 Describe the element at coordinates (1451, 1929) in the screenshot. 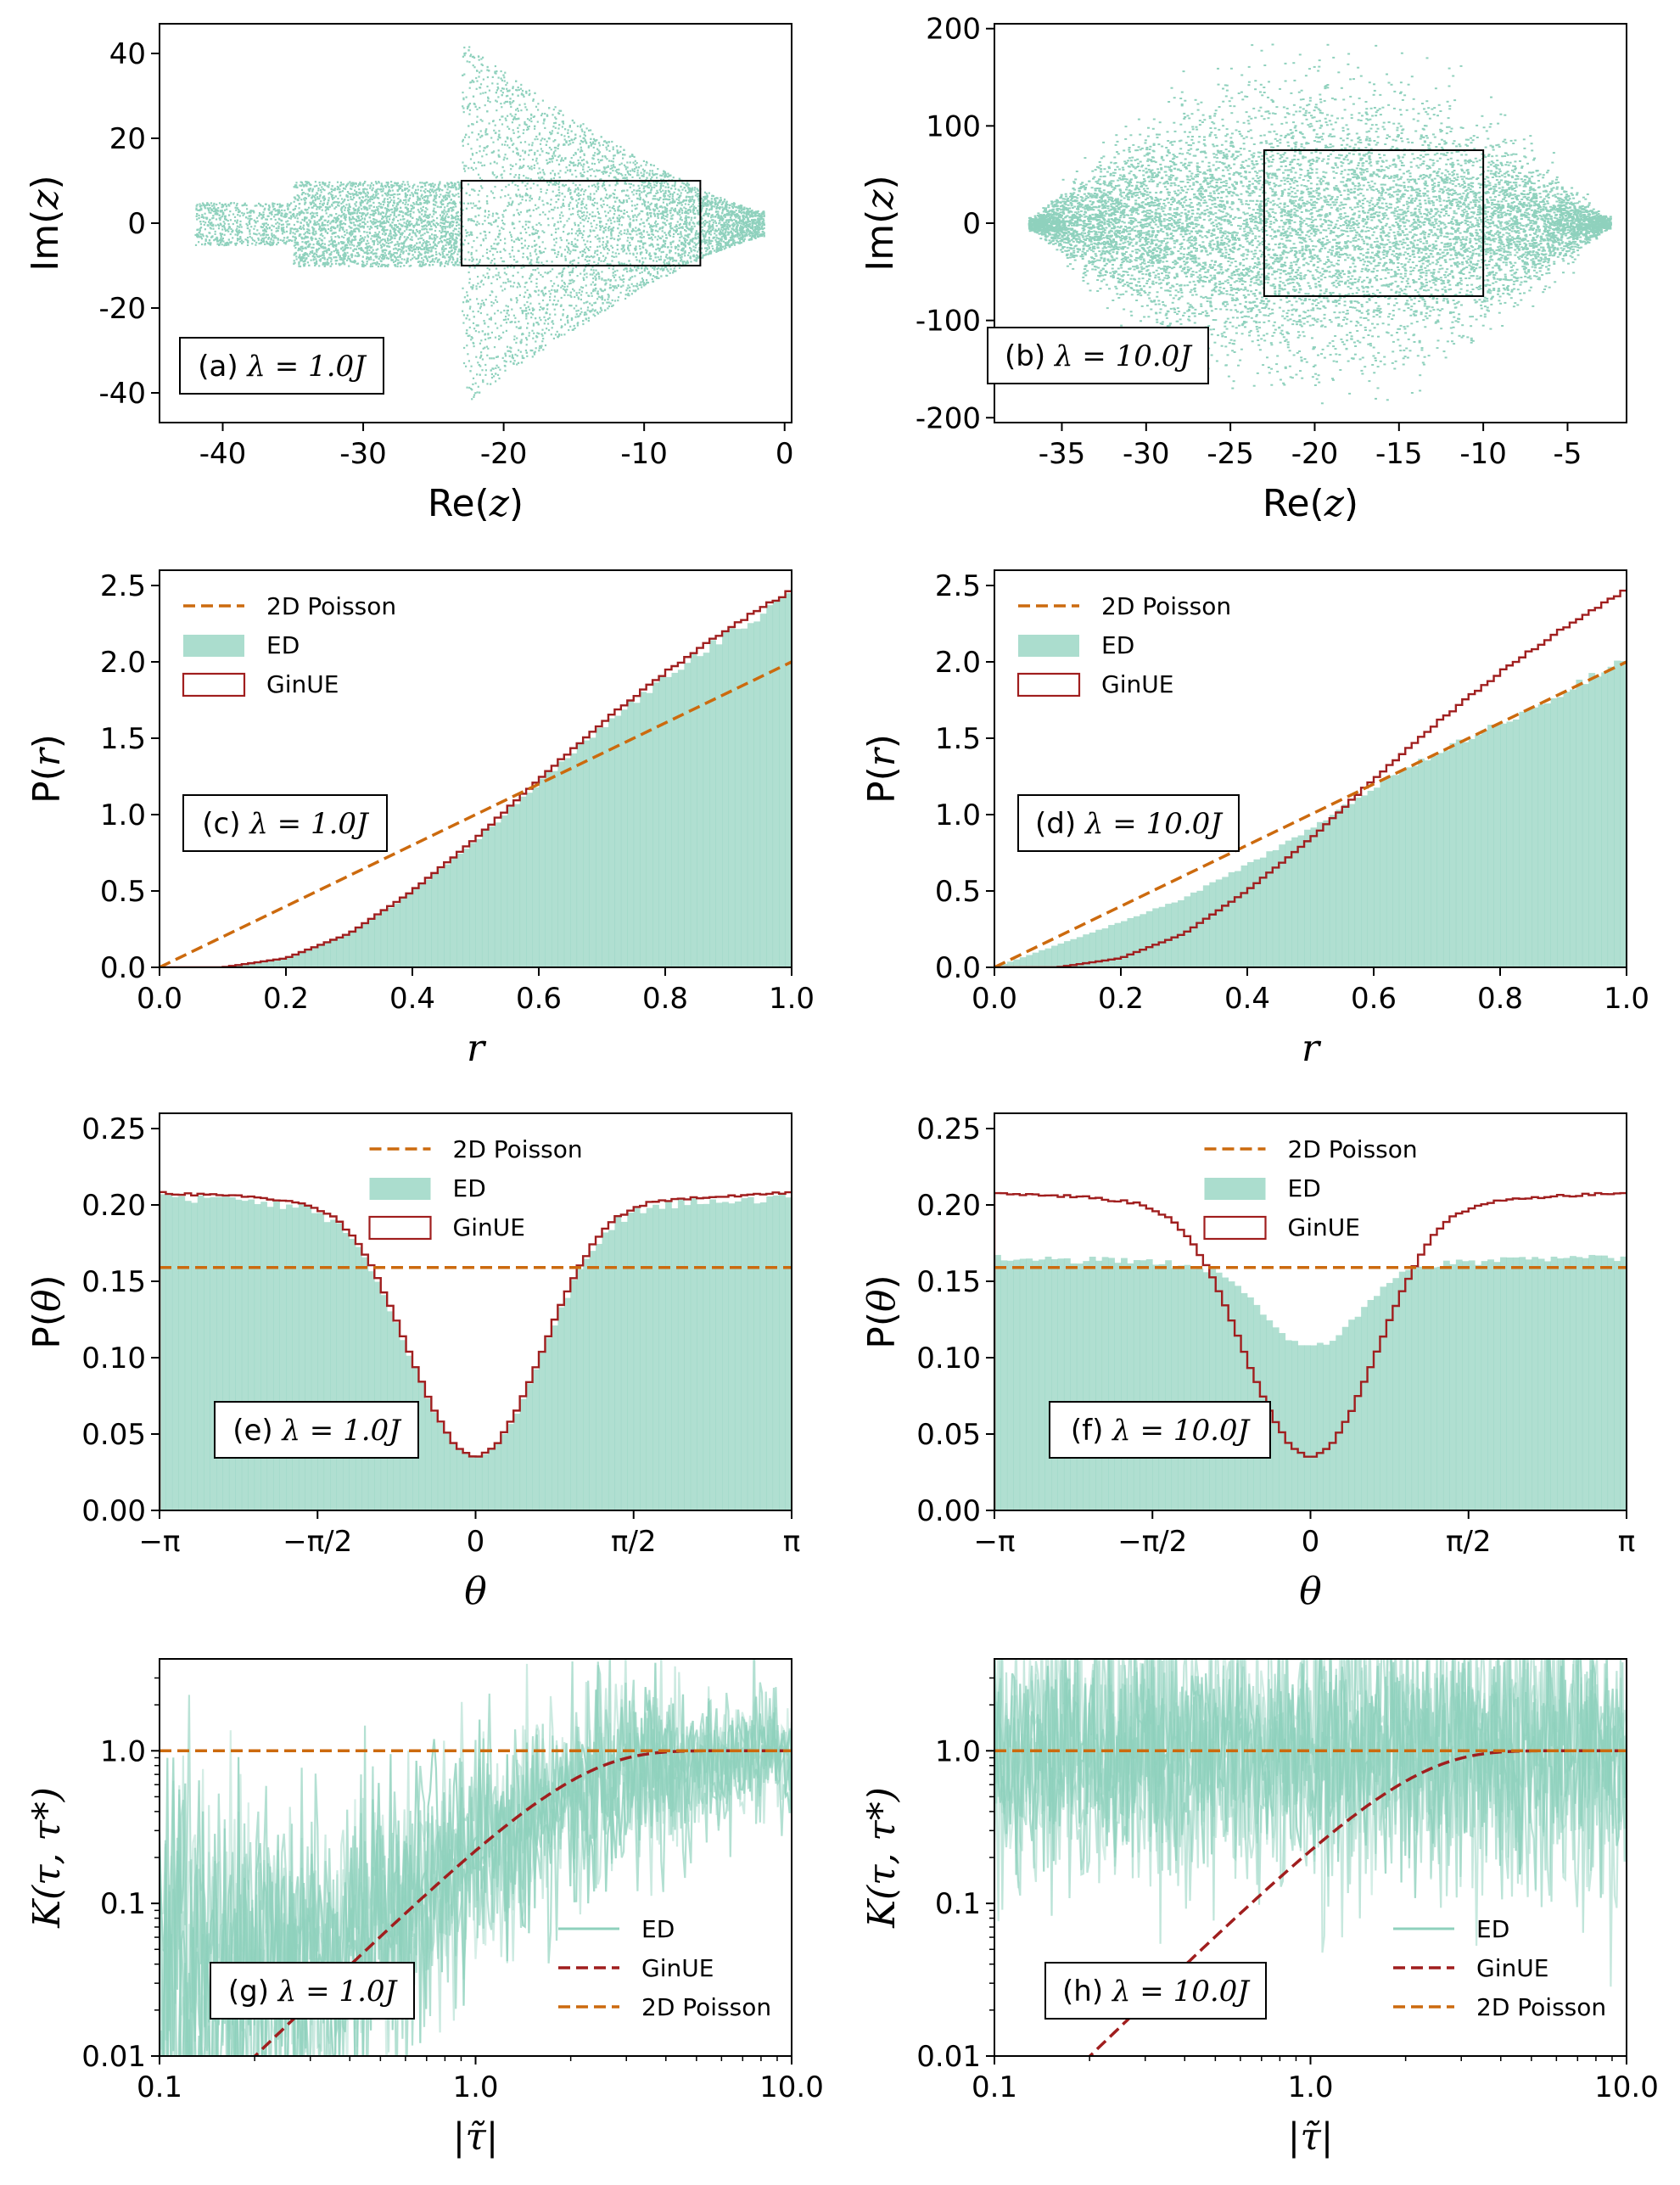

I see `legend-entry: ED` at that location.